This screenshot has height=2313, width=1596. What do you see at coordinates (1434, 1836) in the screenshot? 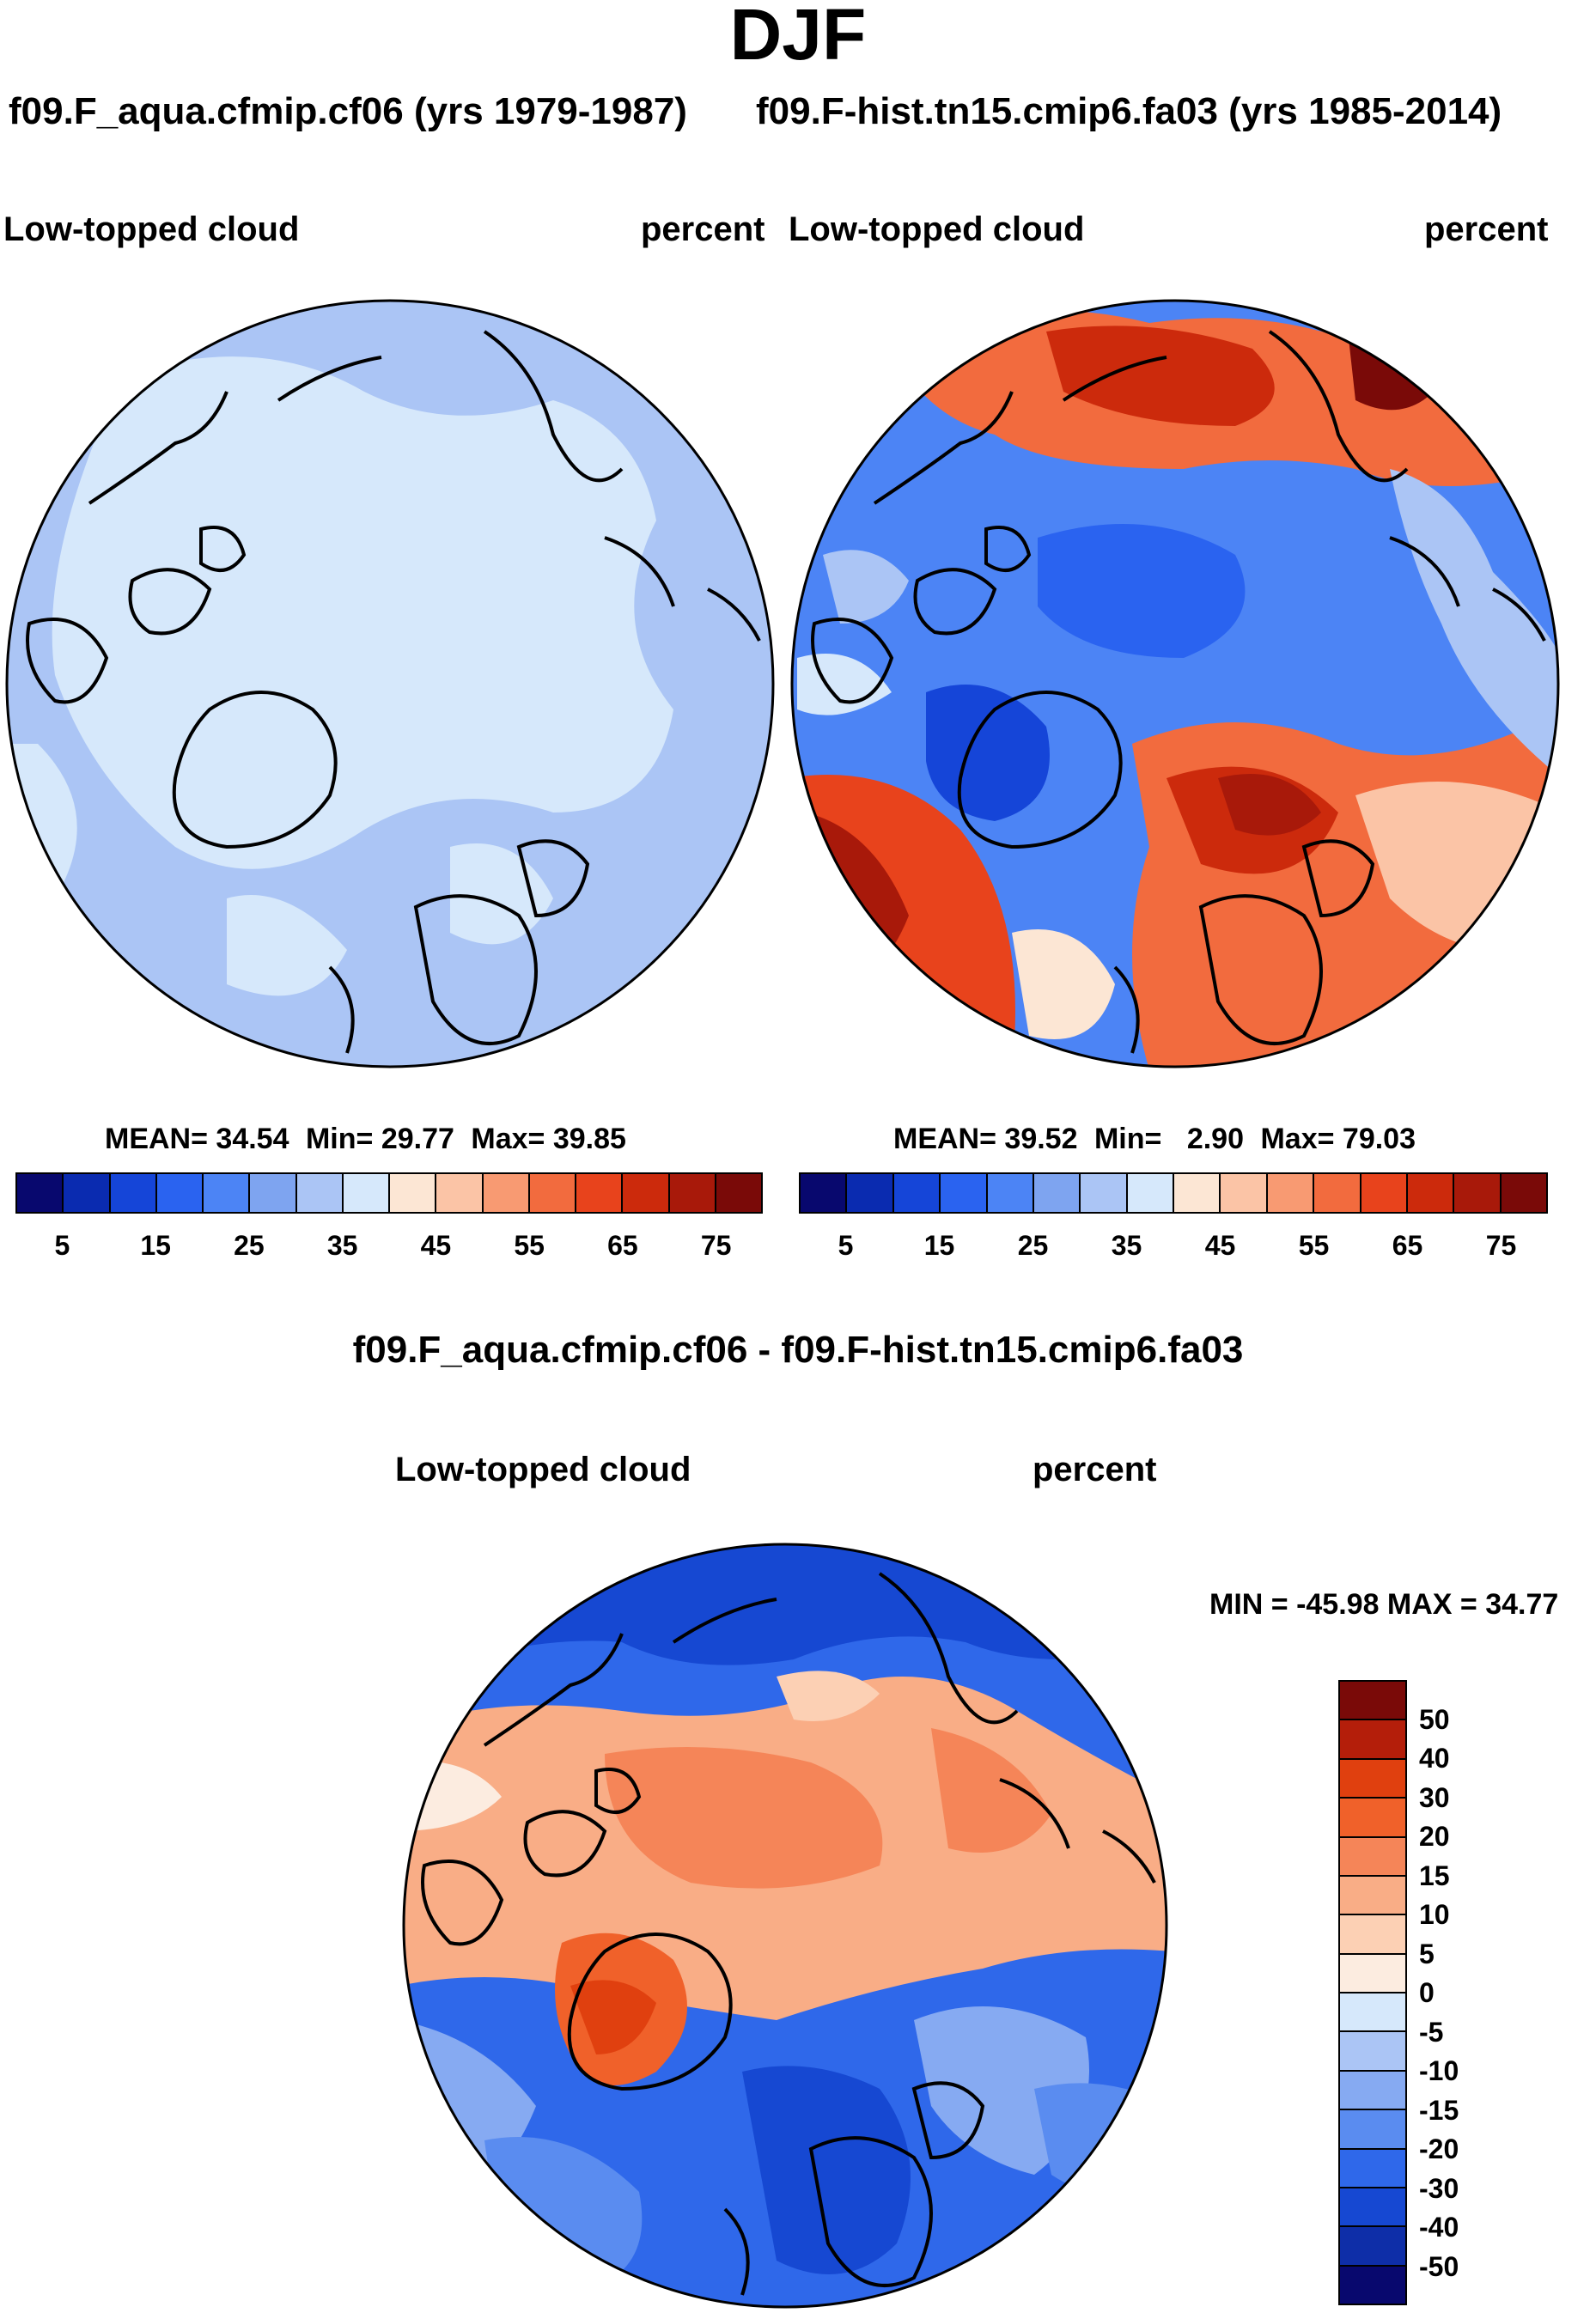
I see `diff-colorbar-tick-label: 20` at bounding box center [1434, 1836].